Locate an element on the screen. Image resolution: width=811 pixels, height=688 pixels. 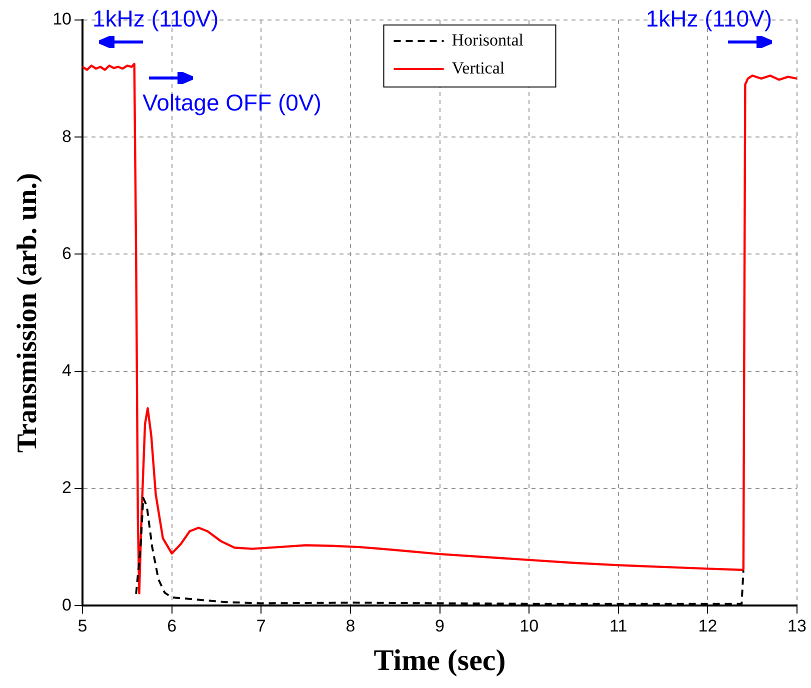
x-tick-label: 5 is located at coordinates (83, 626).